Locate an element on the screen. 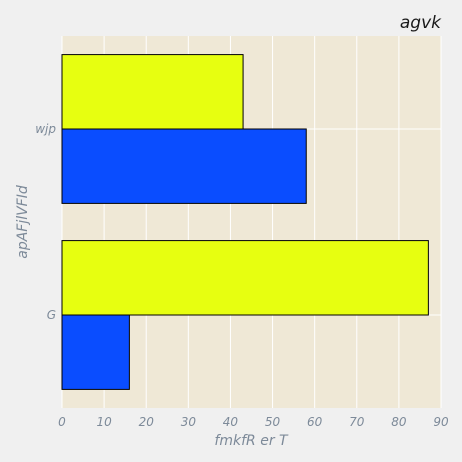 The image size is (462, 462). x-tick-label: 80 is located at coordinates (399, 422).